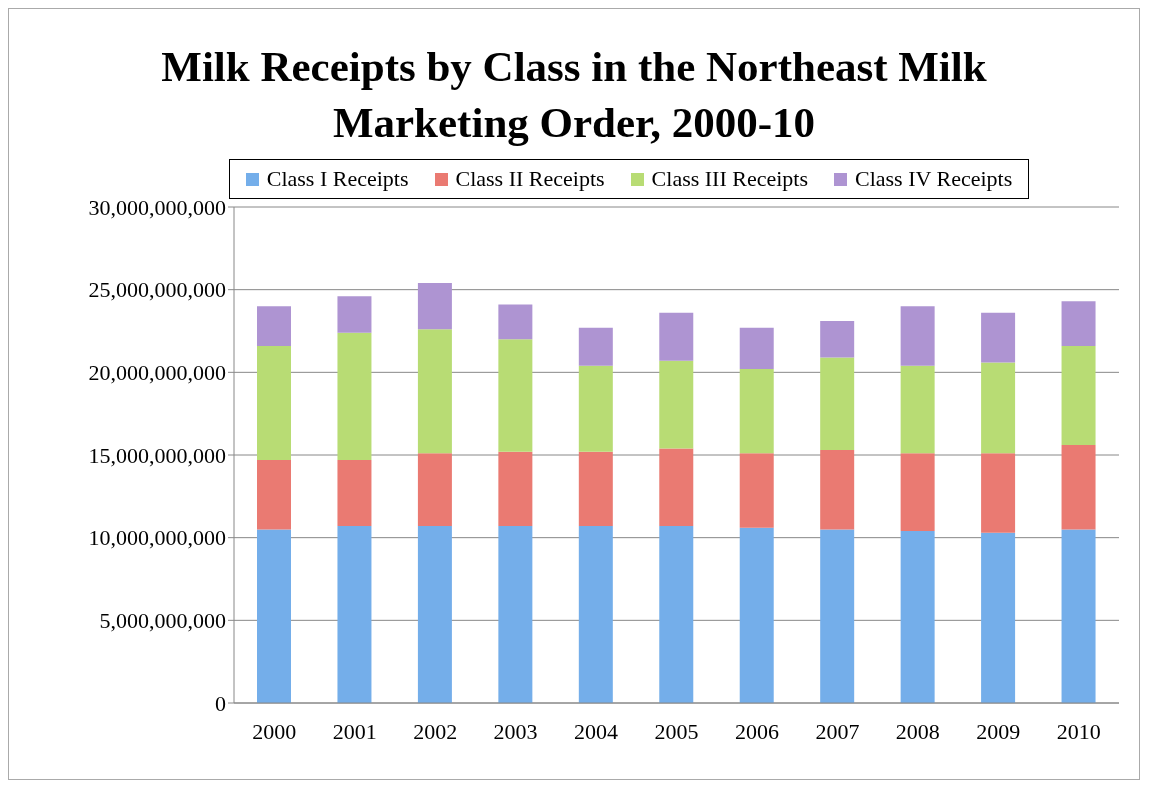  What do you see at coordinates (729, 179) in the screenshot?
I see `legend-label: Class III Receipts` at bounding box center [729, 179].